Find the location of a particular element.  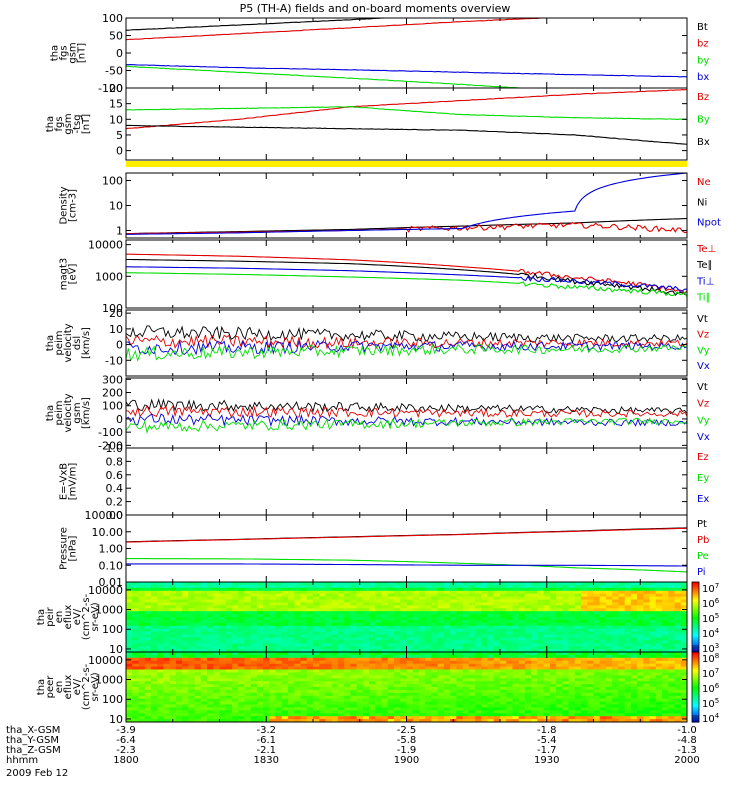

legend-Vz: Vz is located at coordinates (703, 335).